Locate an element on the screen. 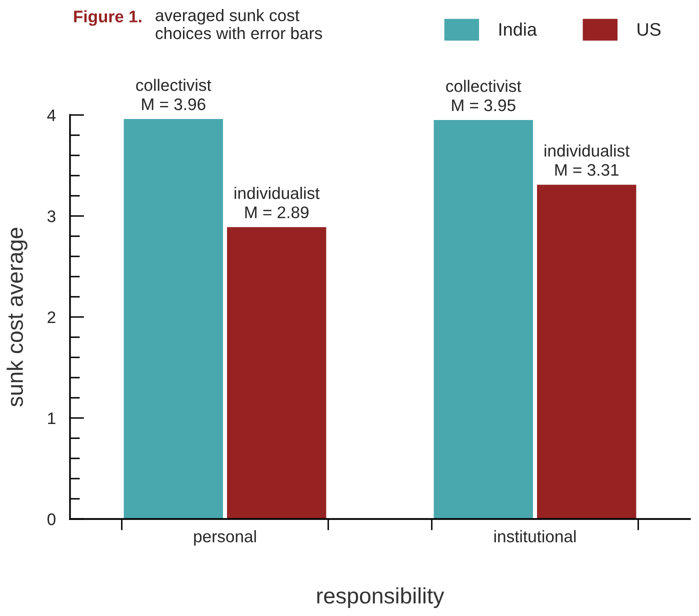  legend-label: US is located at coordinates (649, 29).